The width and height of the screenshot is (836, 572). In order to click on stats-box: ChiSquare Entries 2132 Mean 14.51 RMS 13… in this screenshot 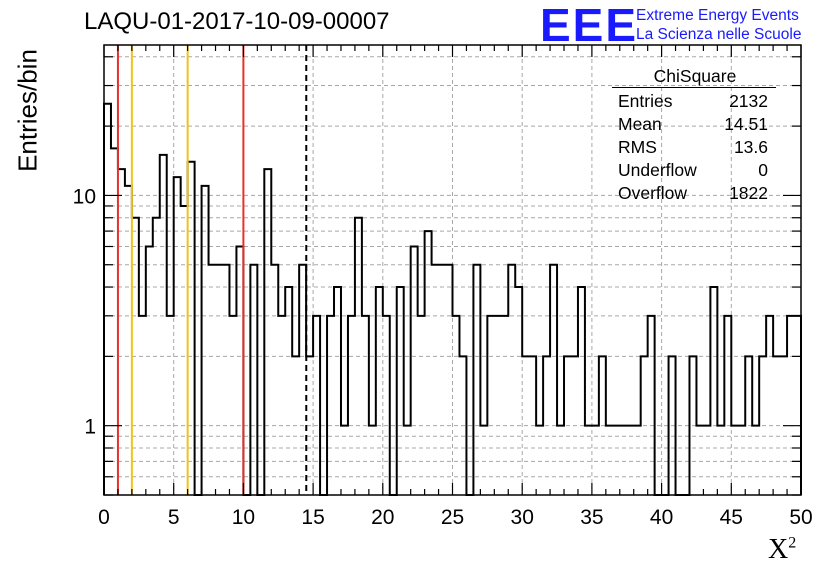, I will do `click(694, 135)`.